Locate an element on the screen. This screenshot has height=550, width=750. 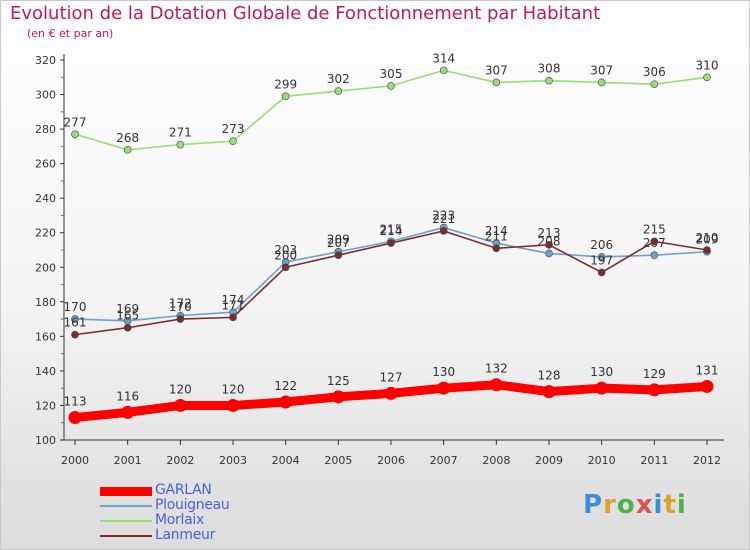
data-label-plouigneau: 172 is located at coordinates (180, 304).